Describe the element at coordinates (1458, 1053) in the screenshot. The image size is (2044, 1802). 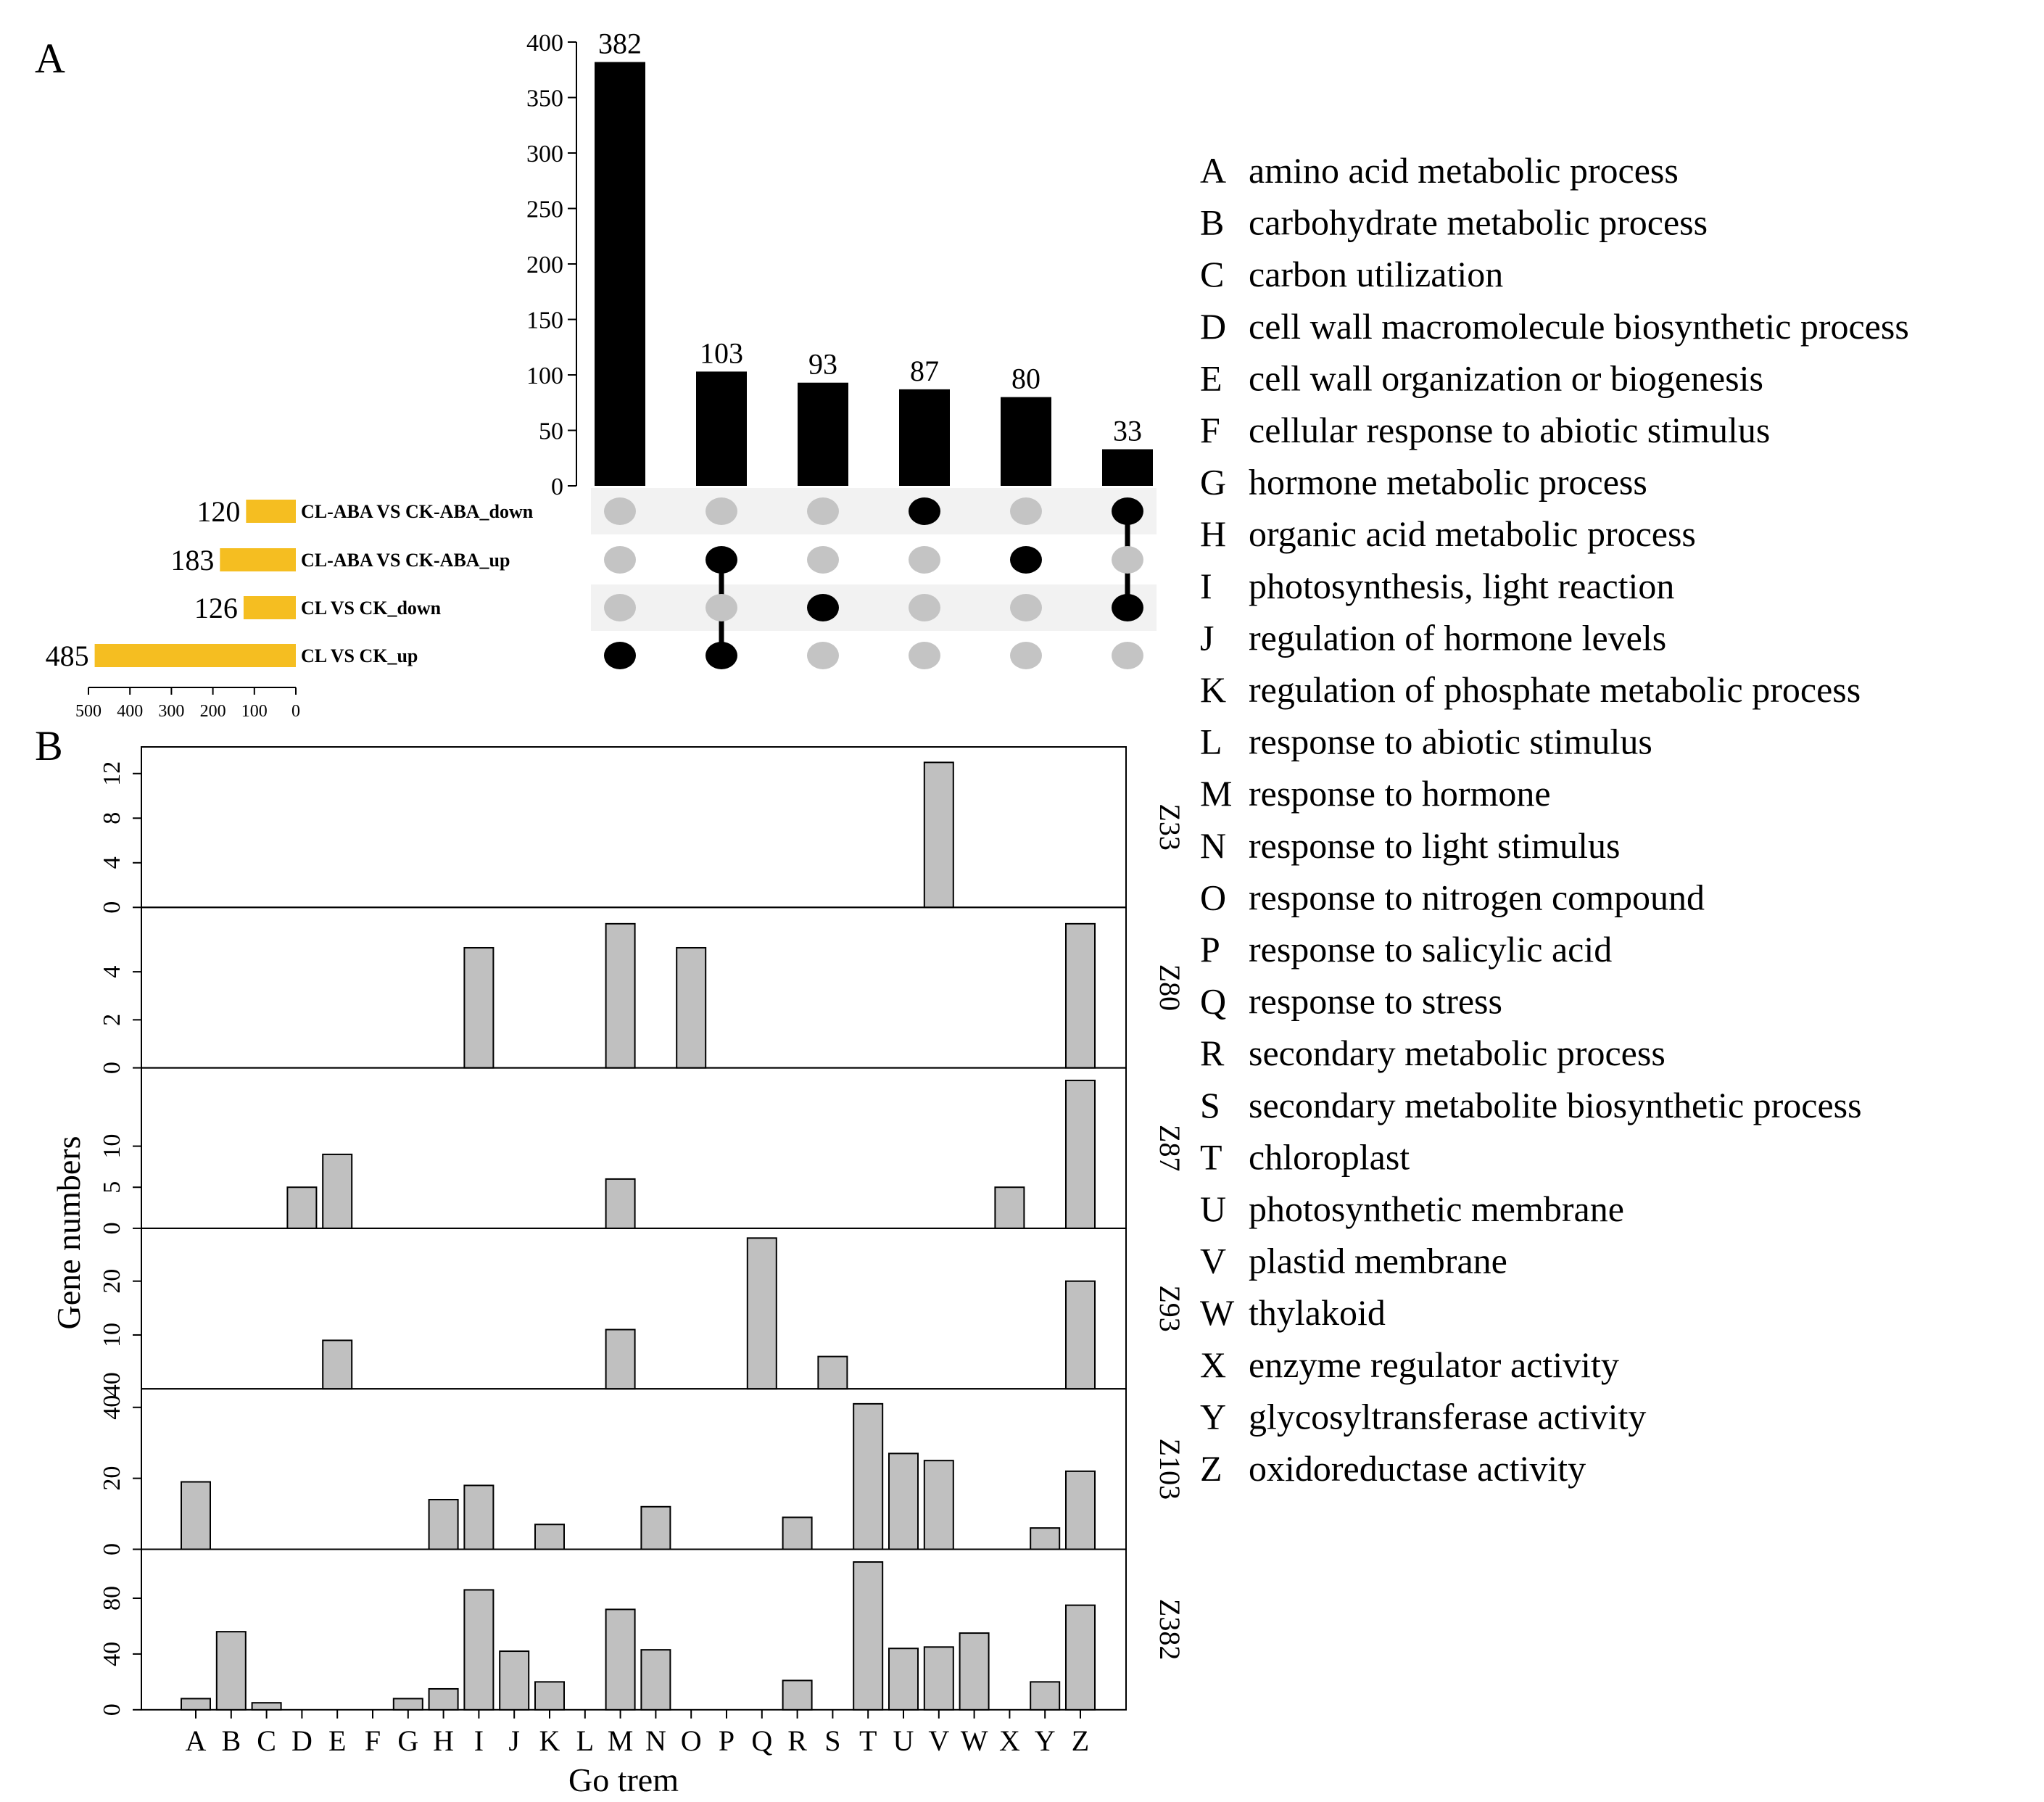
I see `legend-text: secondary metabolic process` at that location.